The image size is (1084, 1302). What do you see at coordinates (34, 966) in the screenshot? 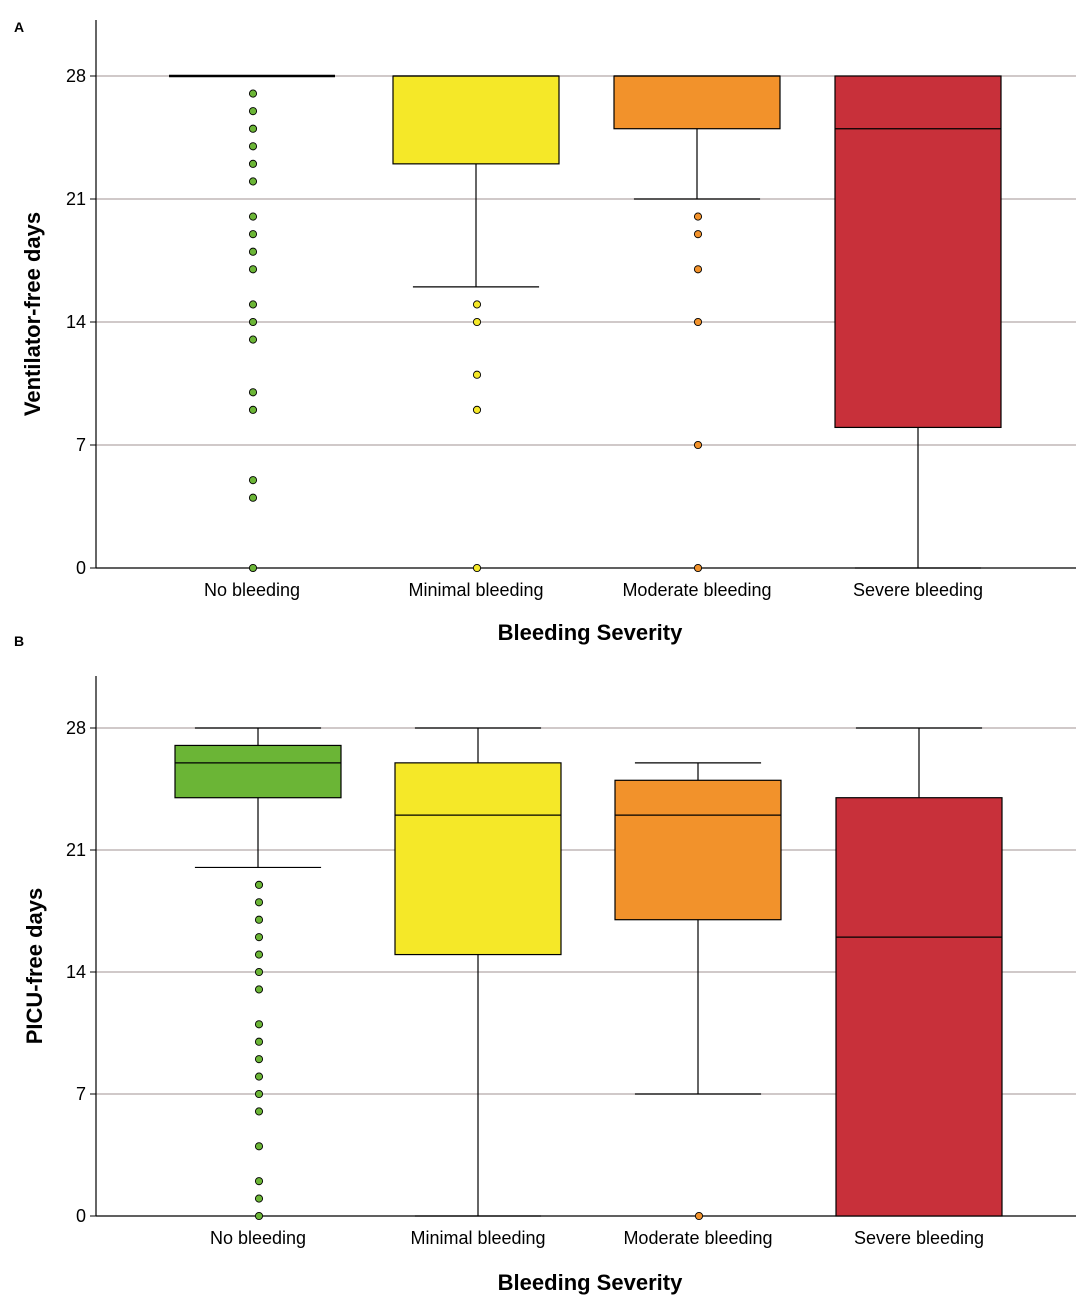
I see `y-axis-title: PICU-free days` at bounding box center [34, 966].